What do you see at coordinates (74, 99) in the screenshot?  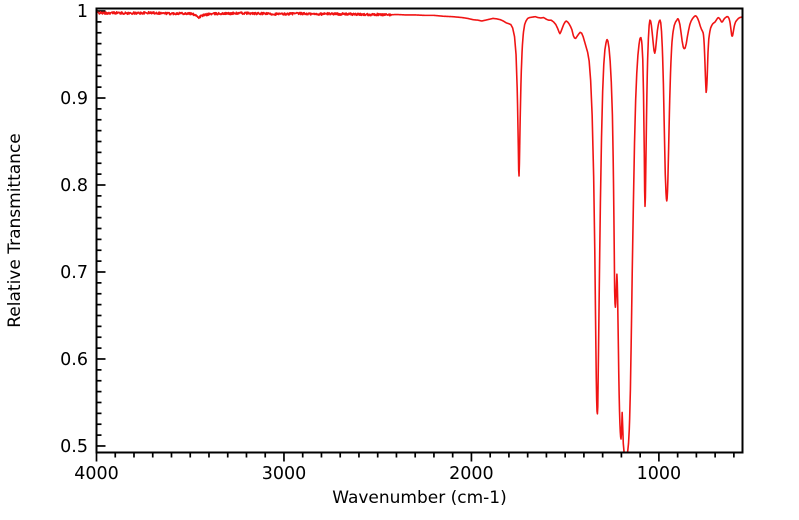 I see `y-tick-label: 0.9` at bounding box center [74, 99].